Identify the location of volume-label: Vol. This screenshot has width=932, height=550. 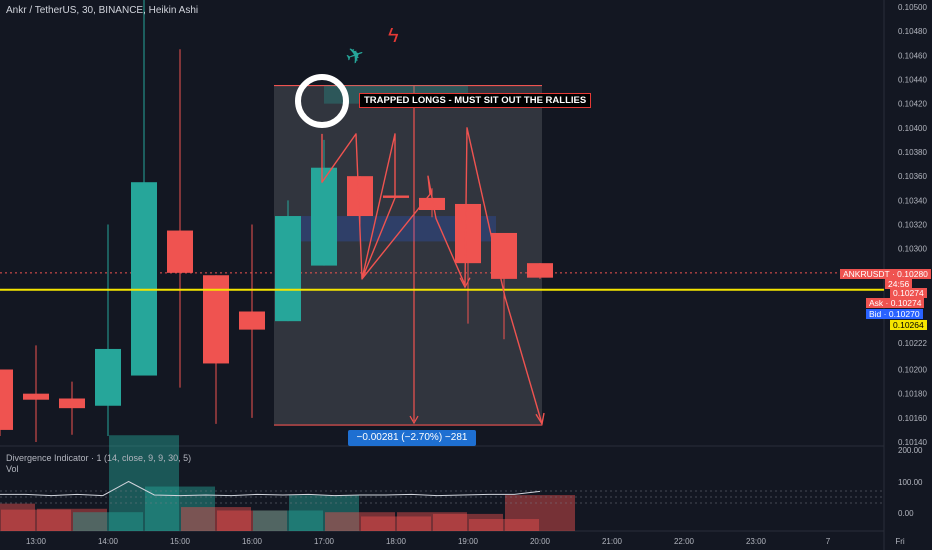
(12, 469).